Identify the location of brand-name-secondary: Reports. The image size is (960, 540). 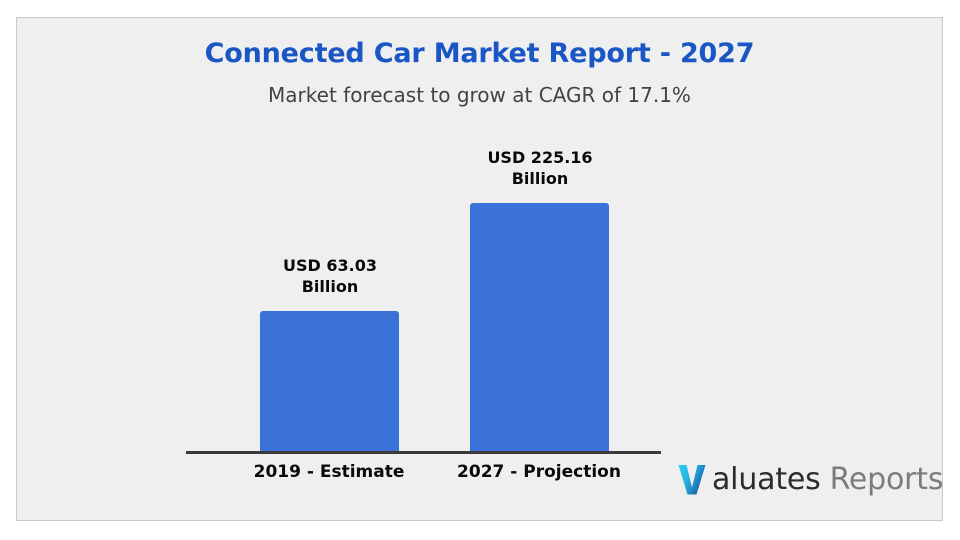
(886, 479).